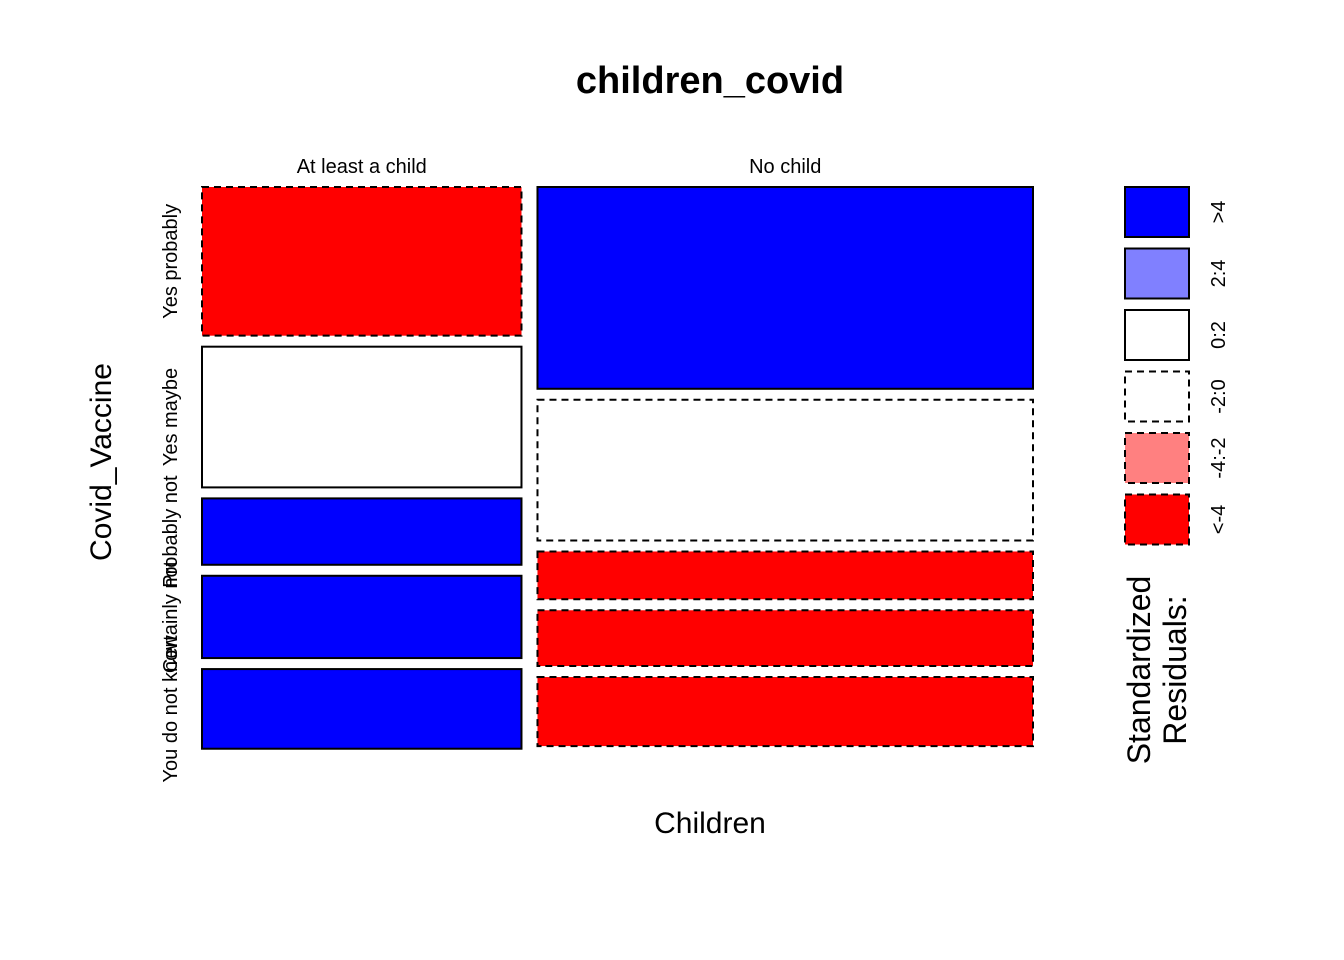  Describe the element at coordinates (362, 261) in the screenshot. I see `tile-at-least-a-child-yes-probably` at that location.